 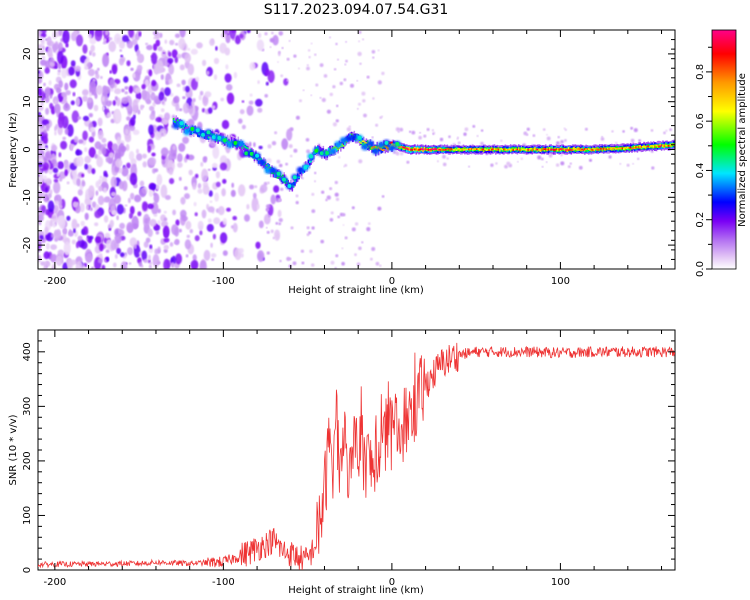 What do you see at coordinates (27, 197) in the screenshot?
I see `y-tick-label: -10` at bounding box center [27, 197].